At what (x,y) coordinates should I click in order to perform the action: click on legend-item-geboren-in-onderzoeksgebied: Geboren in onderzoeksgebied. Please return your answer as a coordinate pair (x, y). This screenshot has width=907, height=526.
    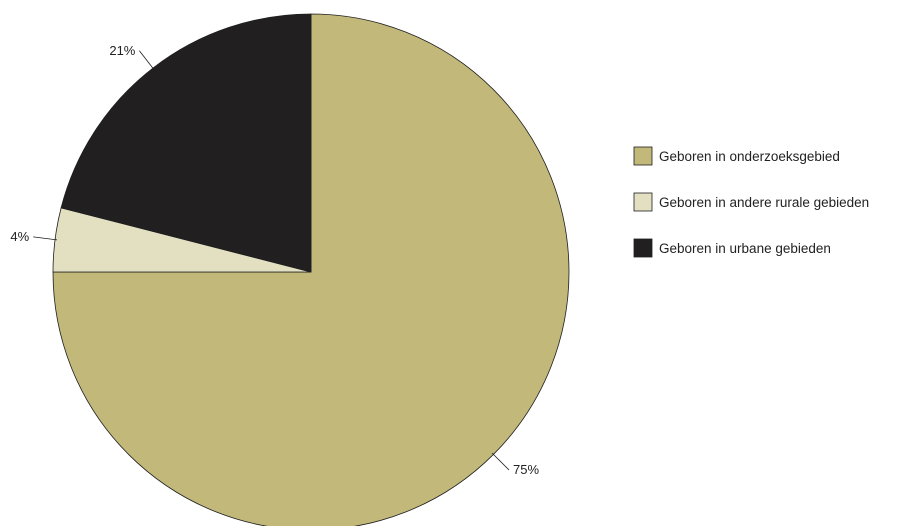
    Looking at the image, I should click on (736, 156).